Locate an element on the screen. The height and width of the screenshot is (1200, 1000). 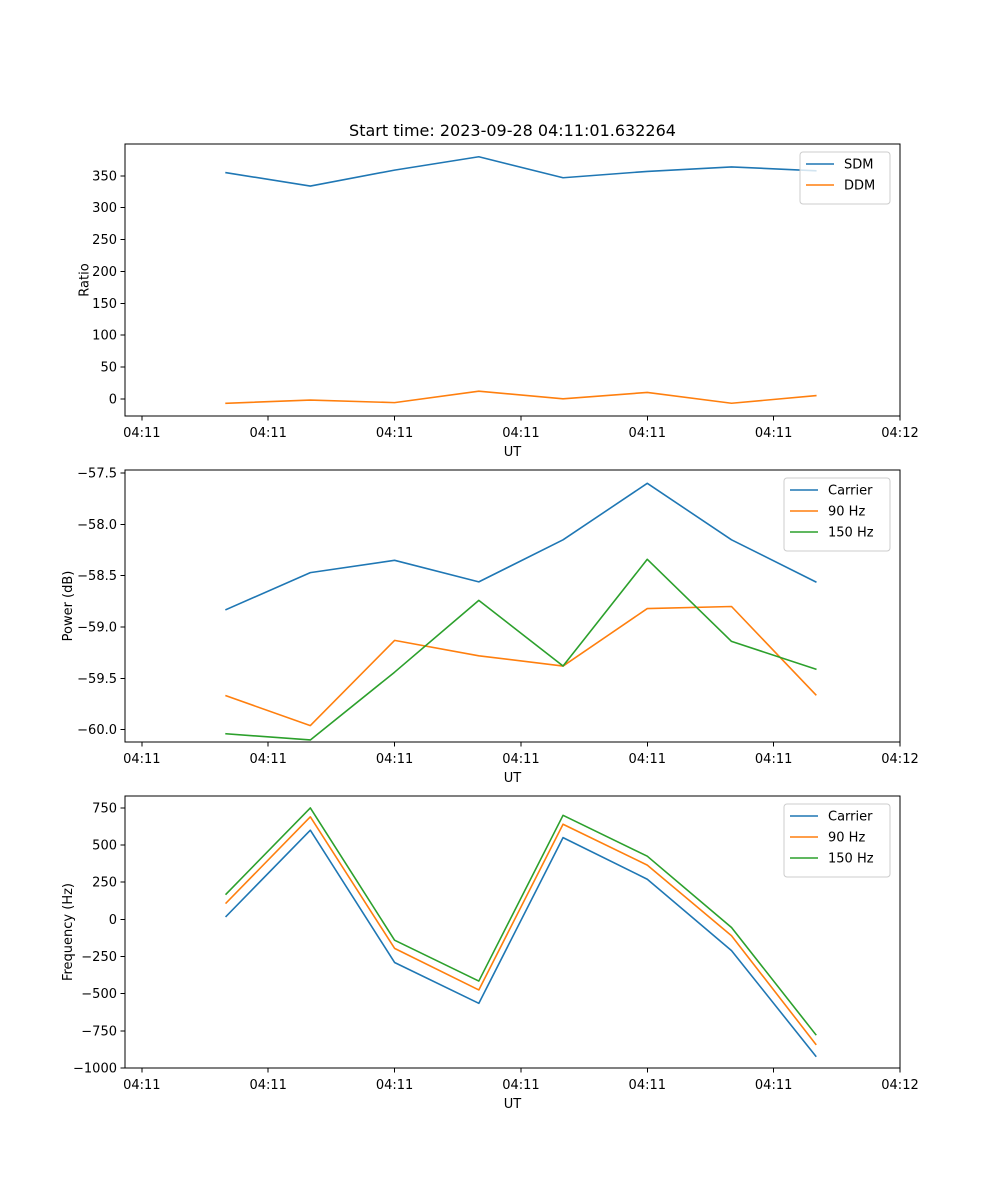
y-axis-label: Frequency (Hz) is located at coordinates (68, 932).